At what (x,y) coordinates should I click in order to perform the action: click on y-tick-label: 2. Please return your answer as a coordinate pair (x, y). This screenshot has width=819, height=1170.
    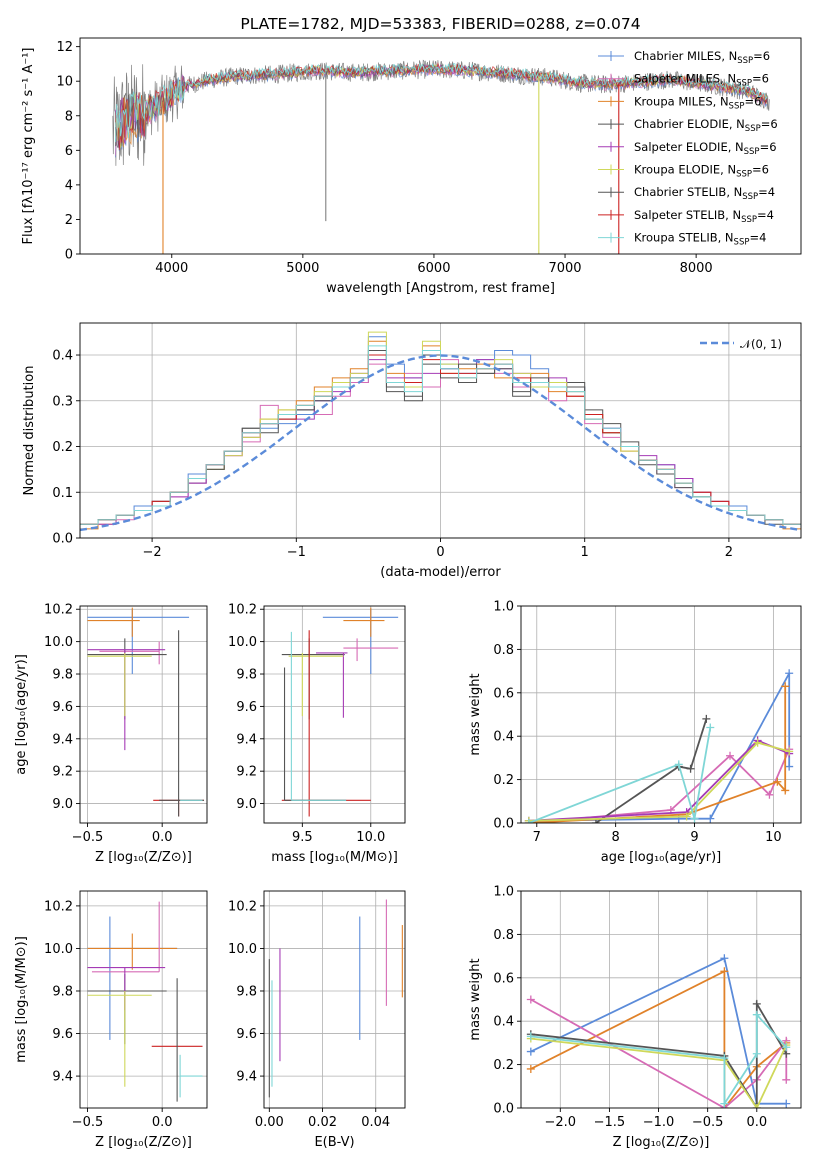
    Looking at the image, I should click on (69, 220).